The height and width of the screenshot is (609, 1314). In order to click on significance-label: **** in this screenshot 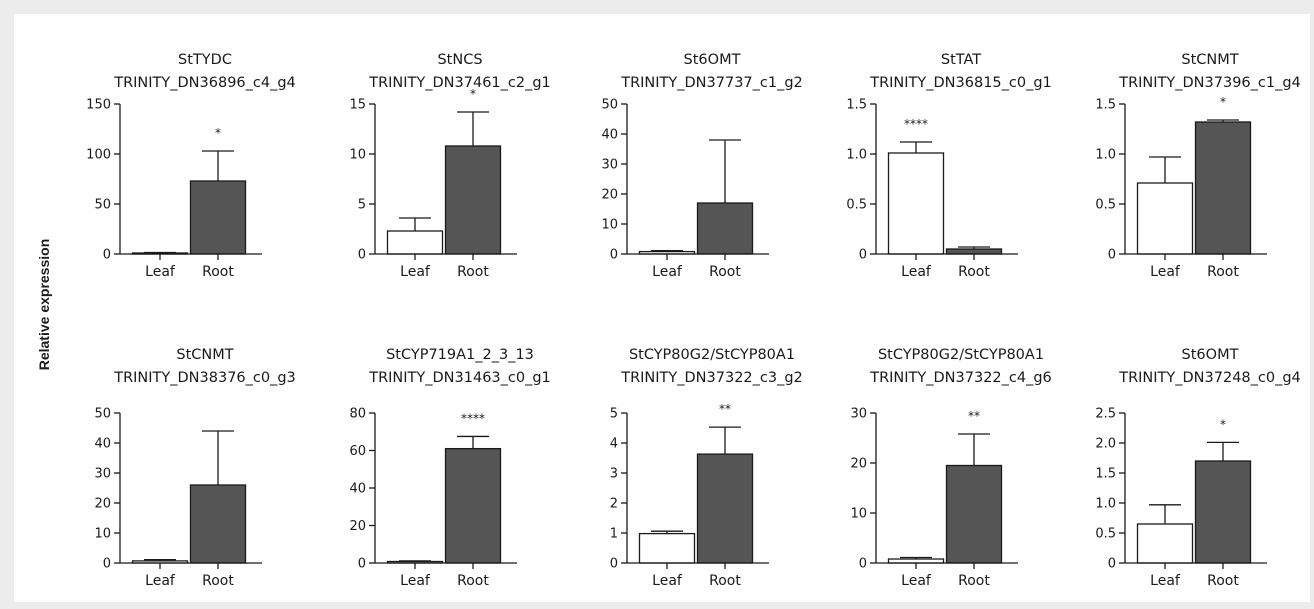, I will do `click(473, 418)`.